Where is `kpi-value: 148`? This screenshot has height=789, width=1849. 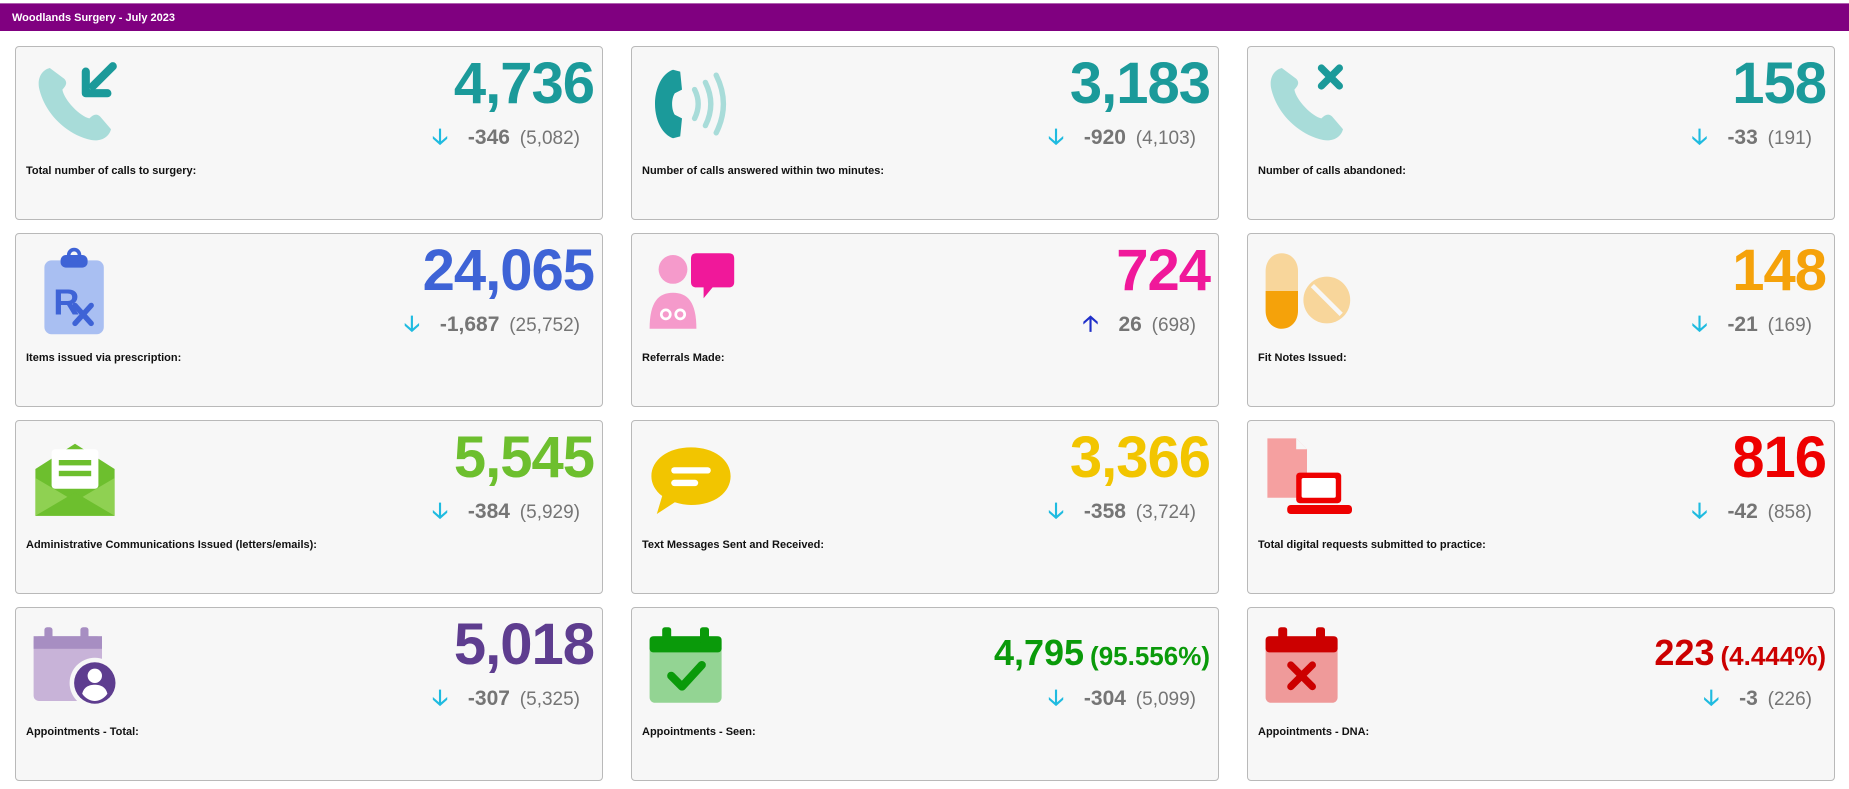
kpi-value: 148 is located at coordinates (1779, 270).